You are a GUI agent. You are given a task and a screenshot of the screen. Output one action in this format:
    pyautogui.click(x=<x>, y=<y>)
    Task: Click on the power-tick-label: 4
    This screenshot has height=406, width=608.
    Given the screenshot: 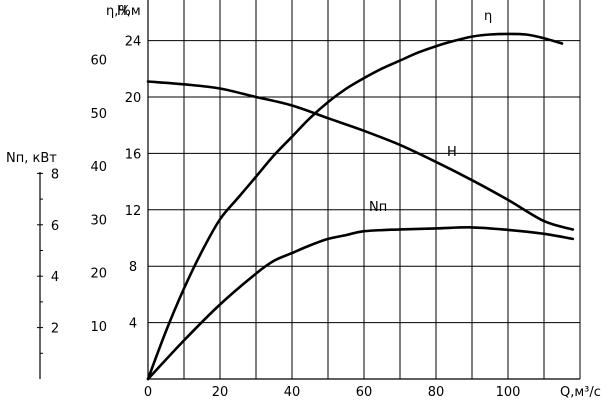 What is the action you would take?
    pyautogui.click(x=55, y=277)
    